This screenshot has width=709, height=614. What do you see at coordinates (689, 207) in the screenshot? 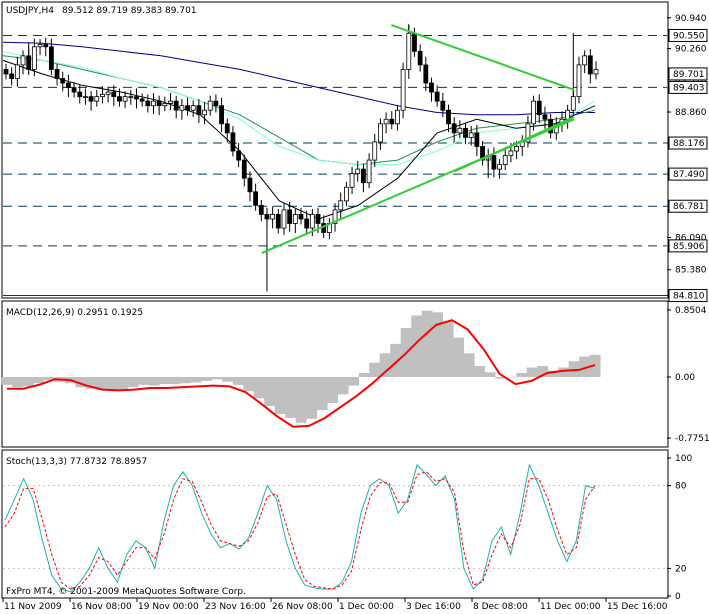
I see `price-tag-label: 86.781` at bounding box center [689, 207].